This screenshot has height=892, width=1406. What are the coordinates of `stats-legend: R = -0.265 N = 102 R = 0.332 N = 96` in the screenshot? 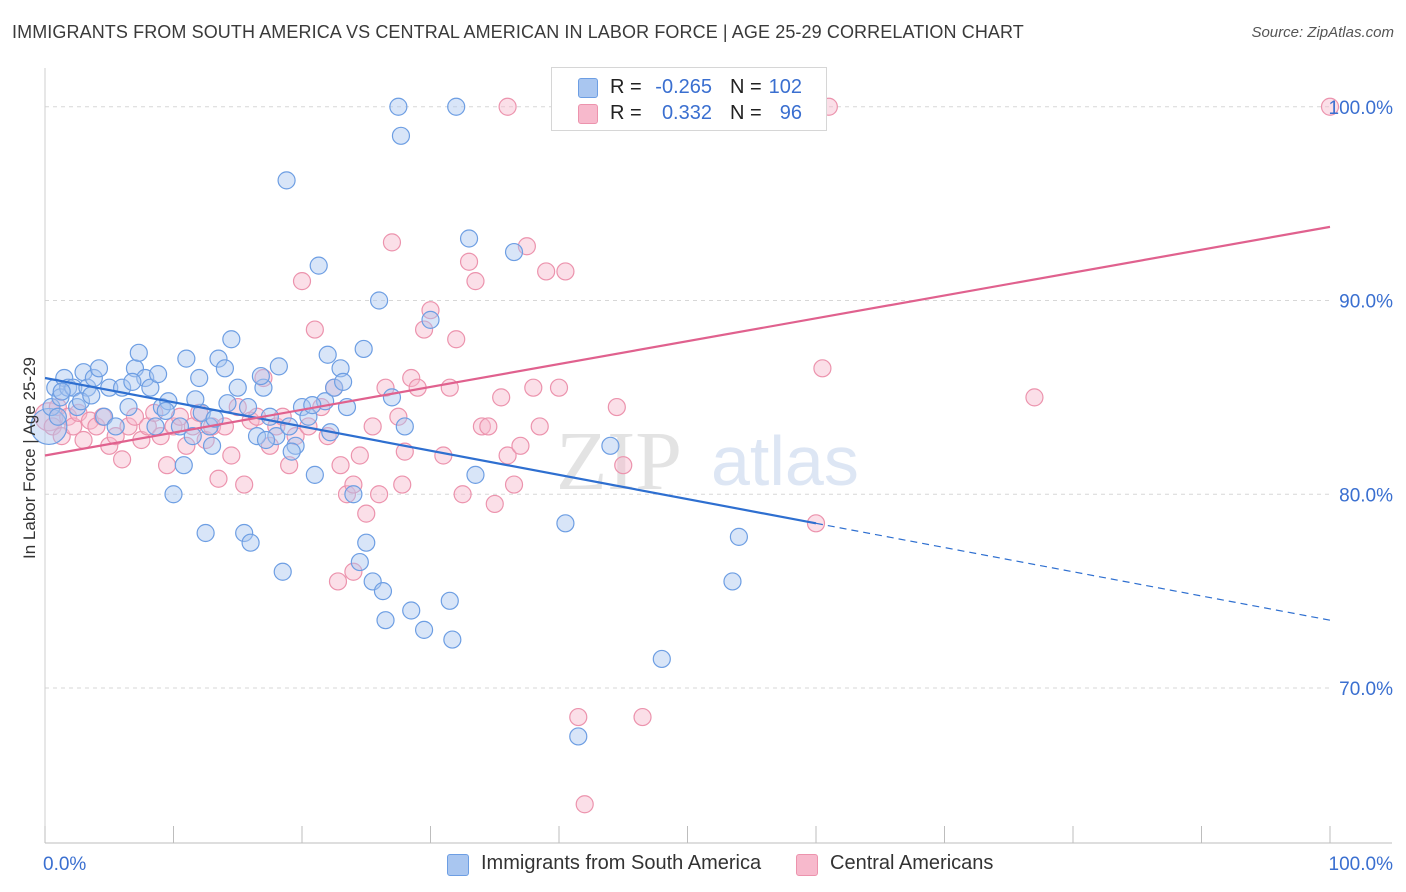 It's located at (689, 99).